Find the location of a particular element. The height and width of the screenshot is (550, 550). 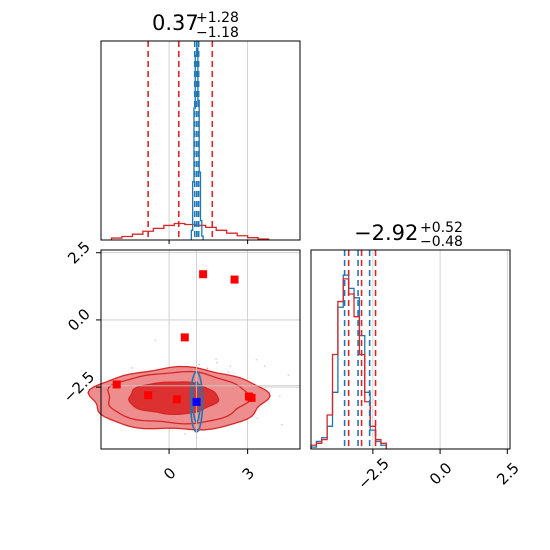

right-title-value: −2.92 is located at coordinates (386, 233).